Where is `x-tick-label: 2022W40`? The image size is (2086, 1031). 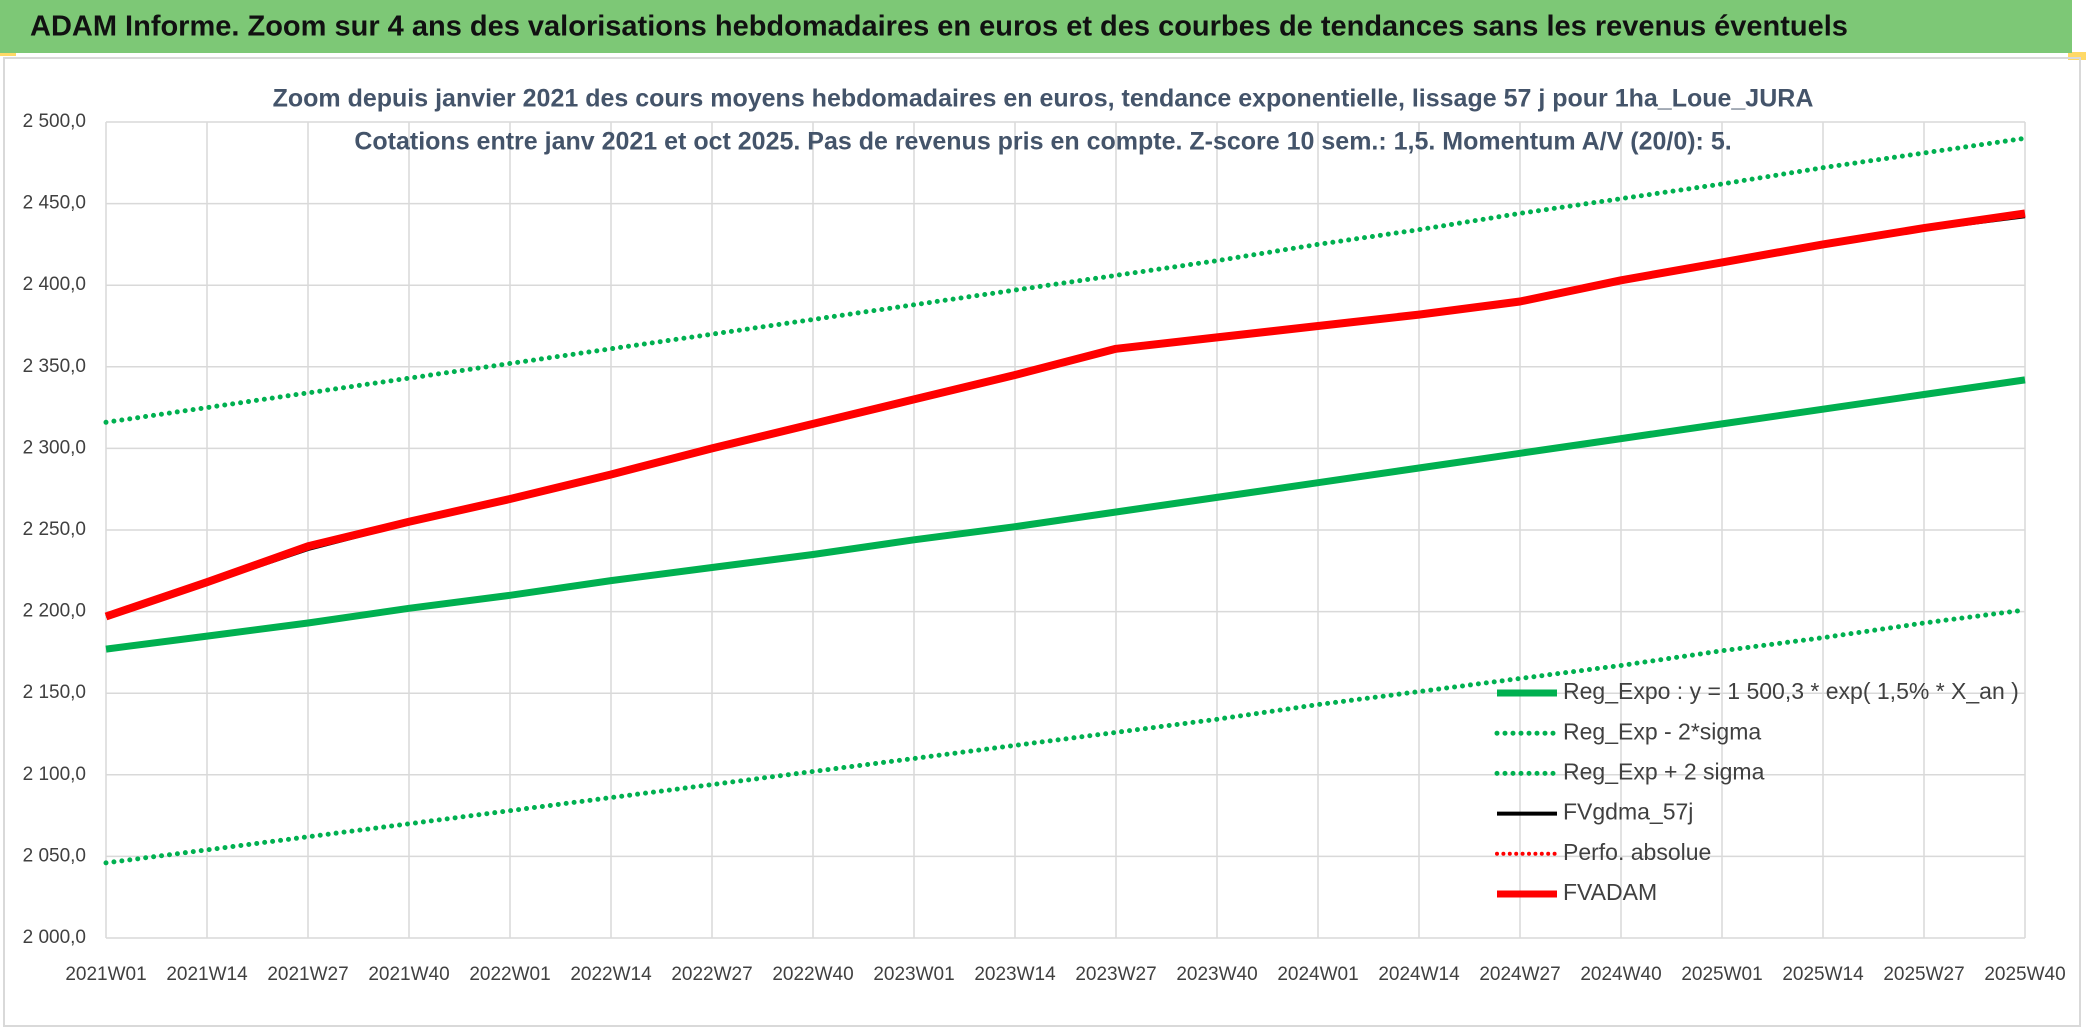 x-tick-label: 2022W40 is located at coordinates (812, 974).